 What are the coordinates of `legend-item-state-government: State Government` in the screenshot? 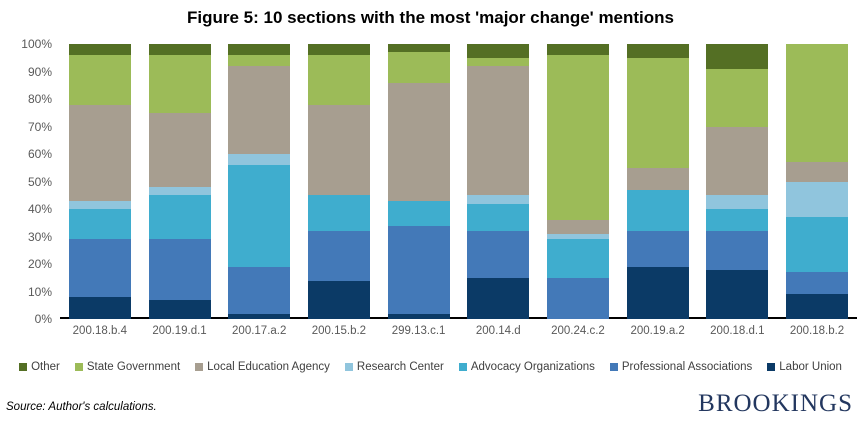 It's located at (127, 367).